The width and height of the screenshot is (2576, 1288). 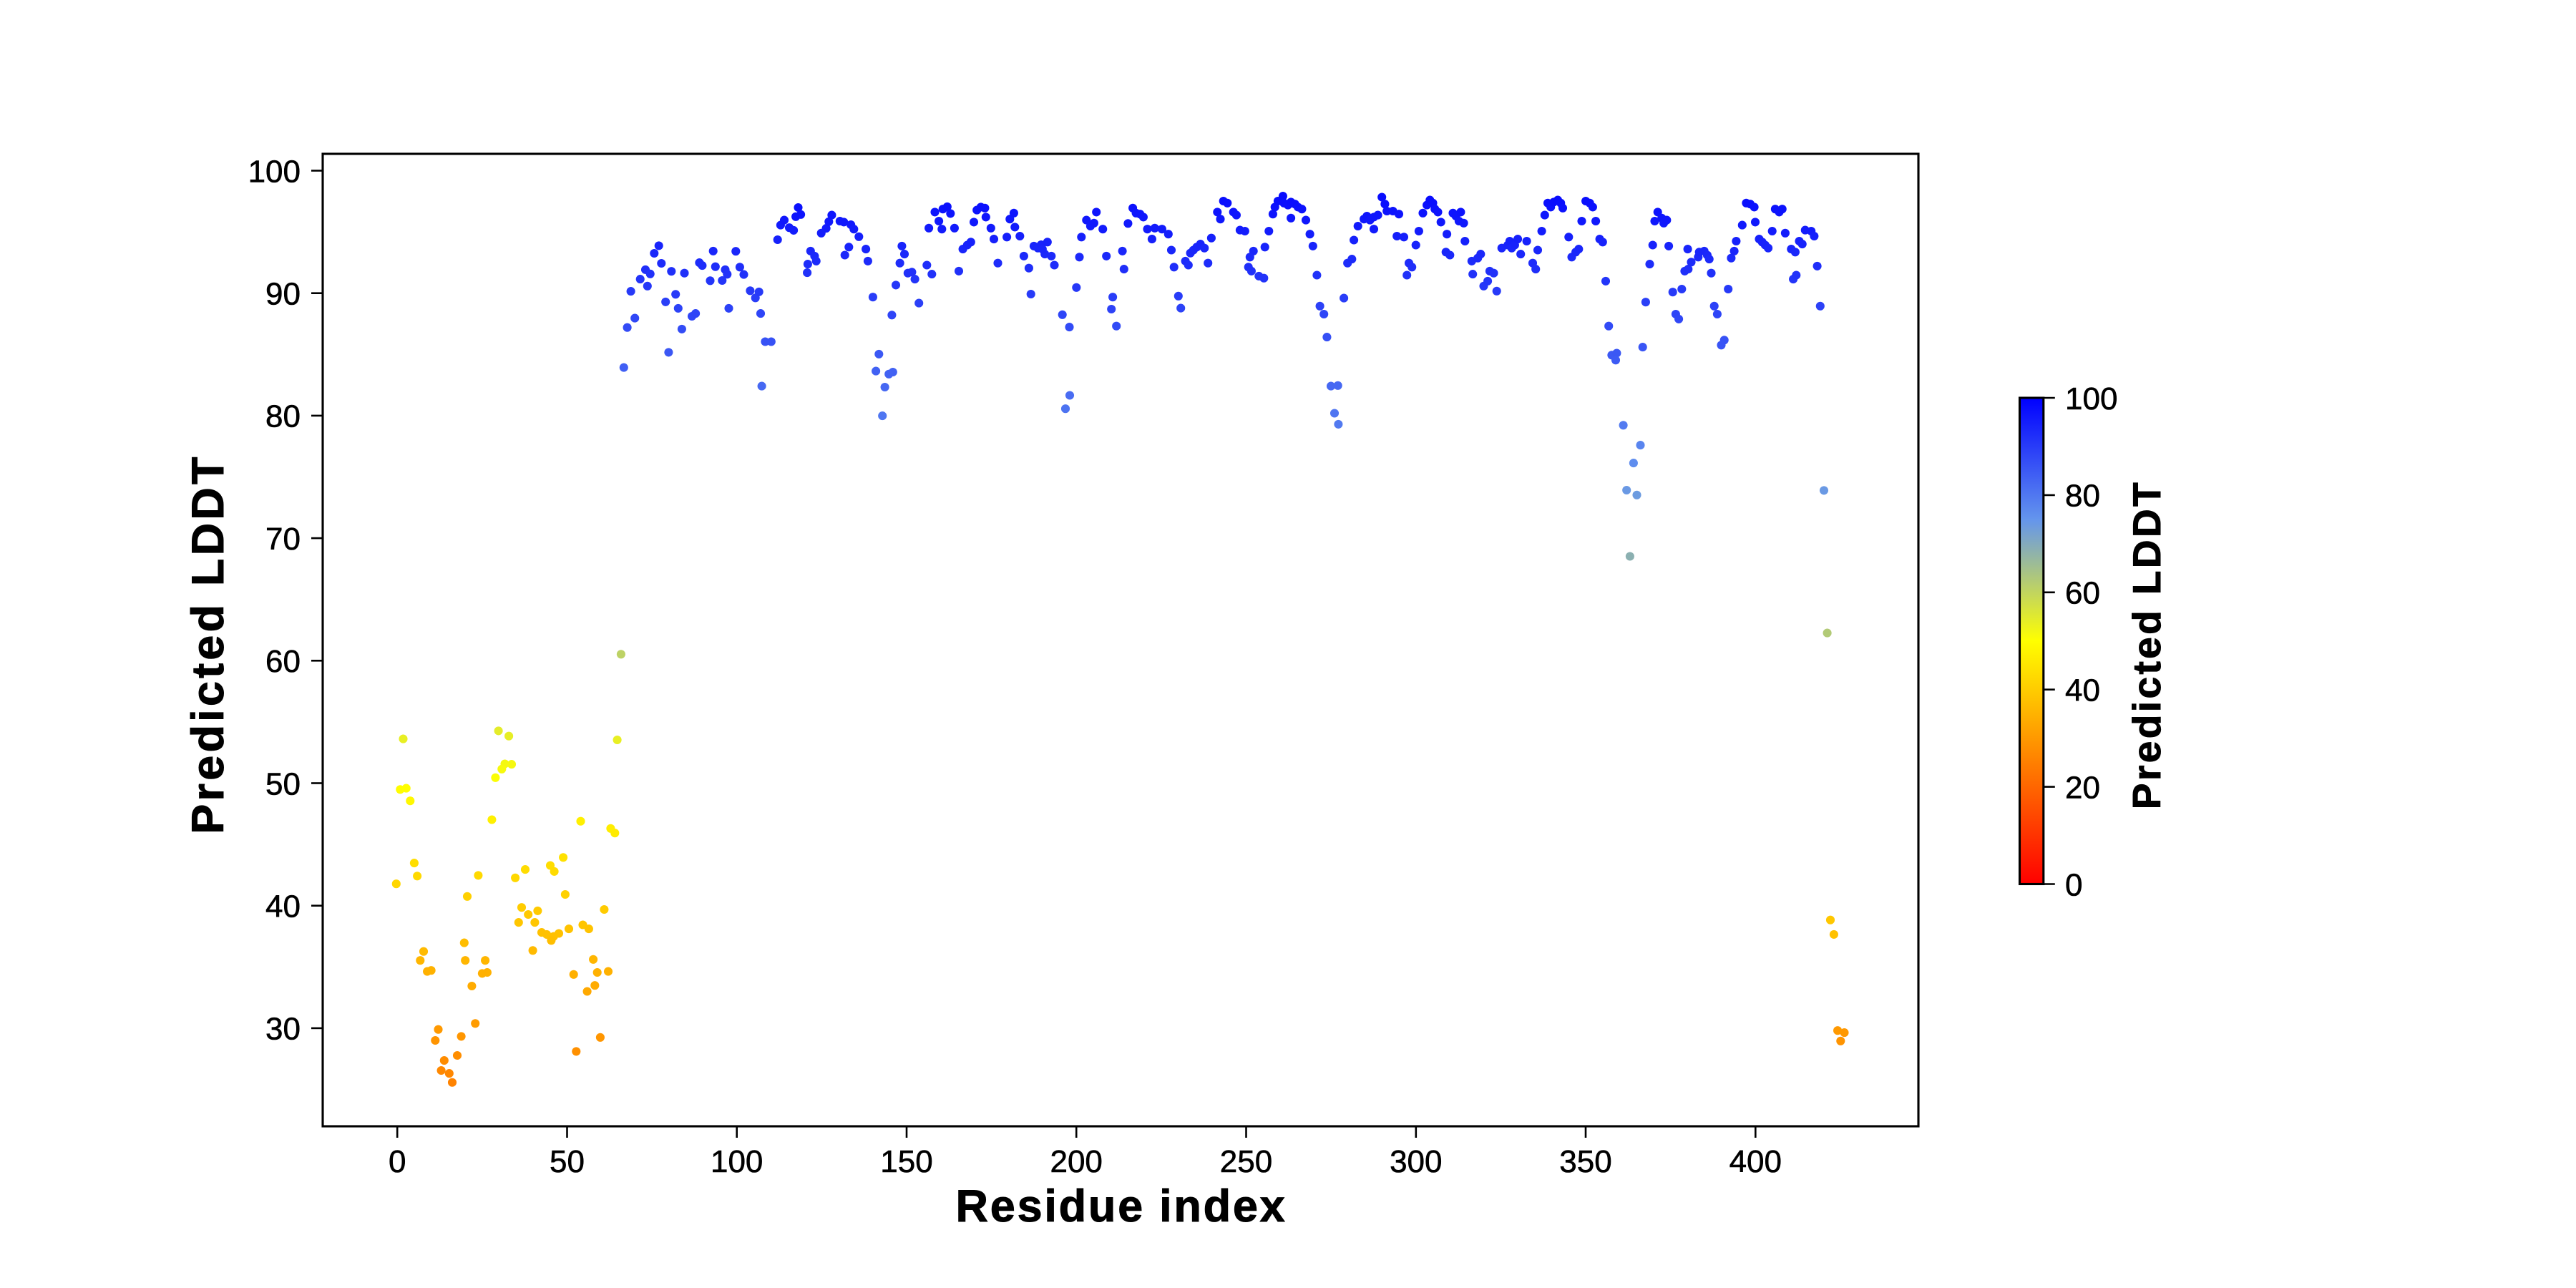 What do you see at coordinates (1585, 1161) in the screenshot?
I see `svg-text: 350` at bounding box center [1585, 1161].